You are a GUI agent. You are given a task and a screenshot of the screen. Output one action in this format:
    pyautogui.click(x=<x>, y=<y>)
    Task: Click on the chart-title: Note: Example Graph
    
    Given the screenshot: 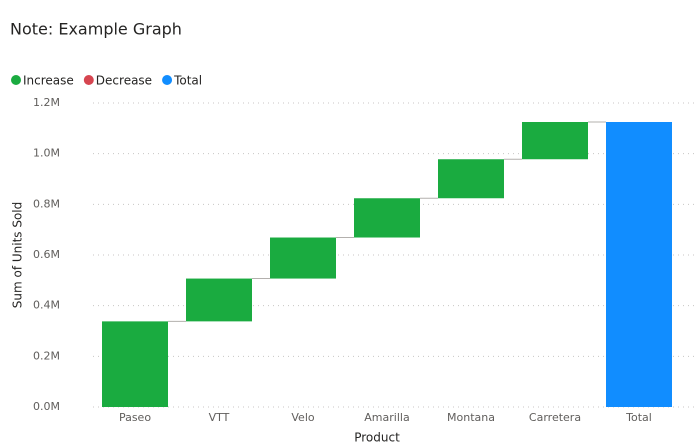 What is the action you would take?
    pyautogui.click(x=96, y=29)
    